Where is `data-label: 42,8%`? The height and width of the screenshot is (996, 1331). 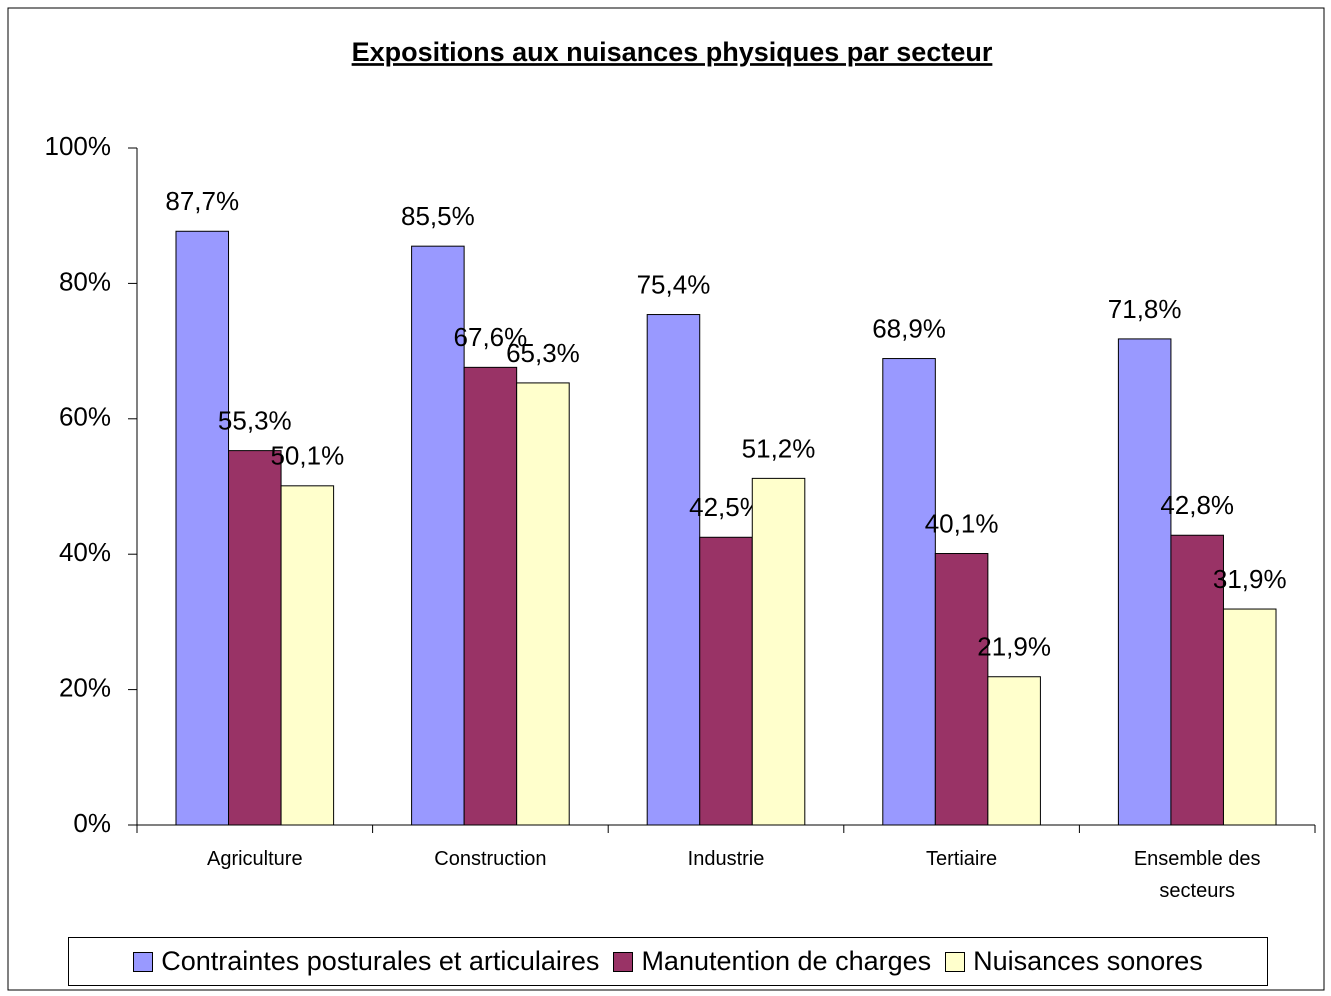
data-label: 42,8% is located at coordinates (1197, 505).